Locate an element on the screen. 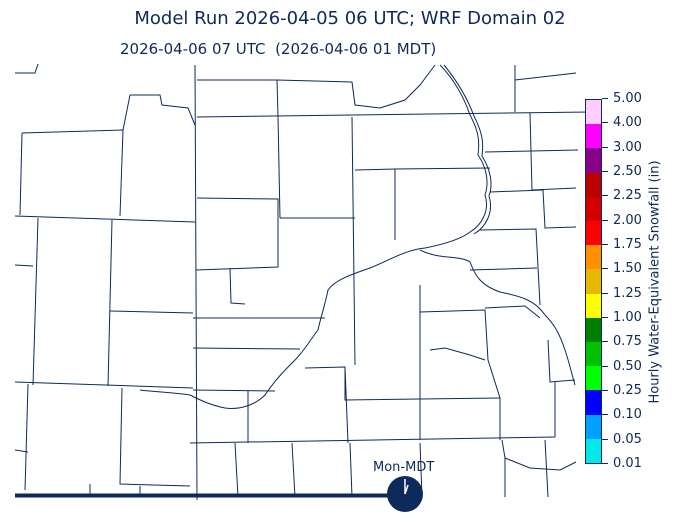 Image resolution: width=700 pixels, height=525 pixels. colorbar-tick: 0.25 is located at coordinates (622, 391).